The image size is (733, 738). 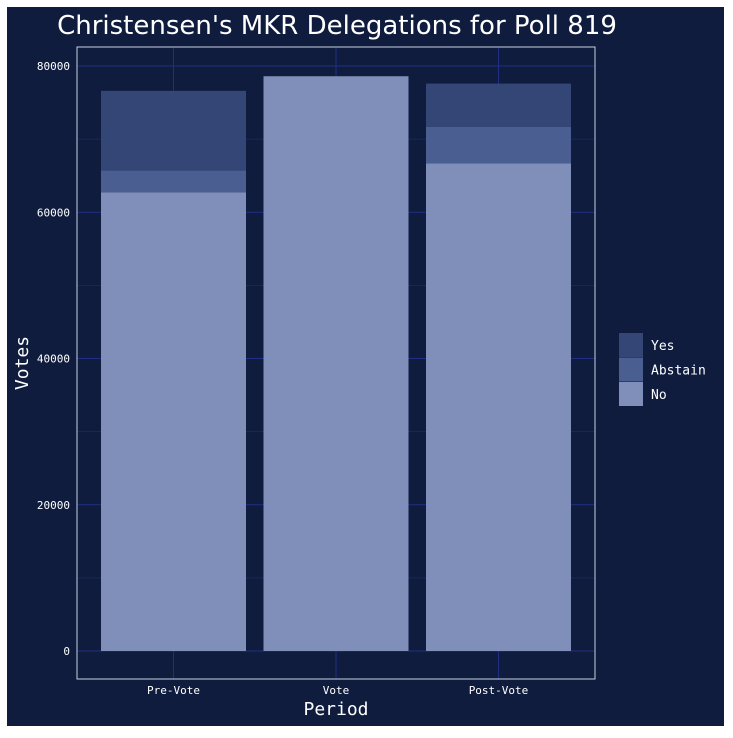 I want to click on y-axis-label: Votes, so click(x=22, y=363).